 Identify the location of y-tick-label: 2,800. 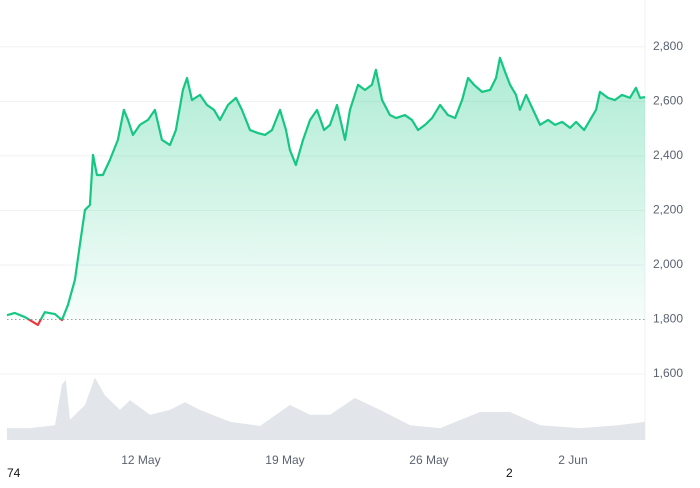
(668, 46).